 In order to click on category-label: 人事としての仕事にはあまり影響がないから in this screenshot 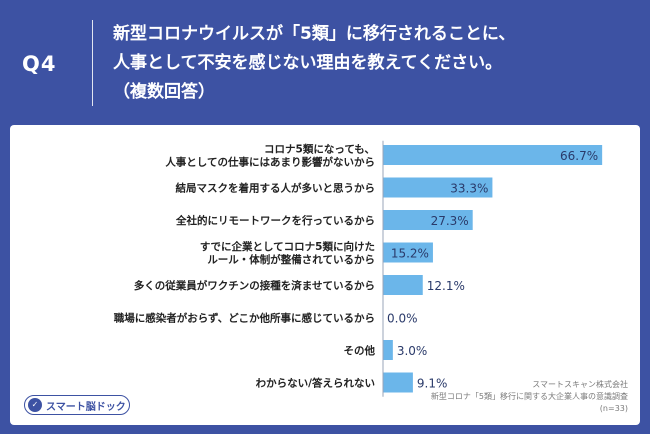, I will do `click(270, 162)`.